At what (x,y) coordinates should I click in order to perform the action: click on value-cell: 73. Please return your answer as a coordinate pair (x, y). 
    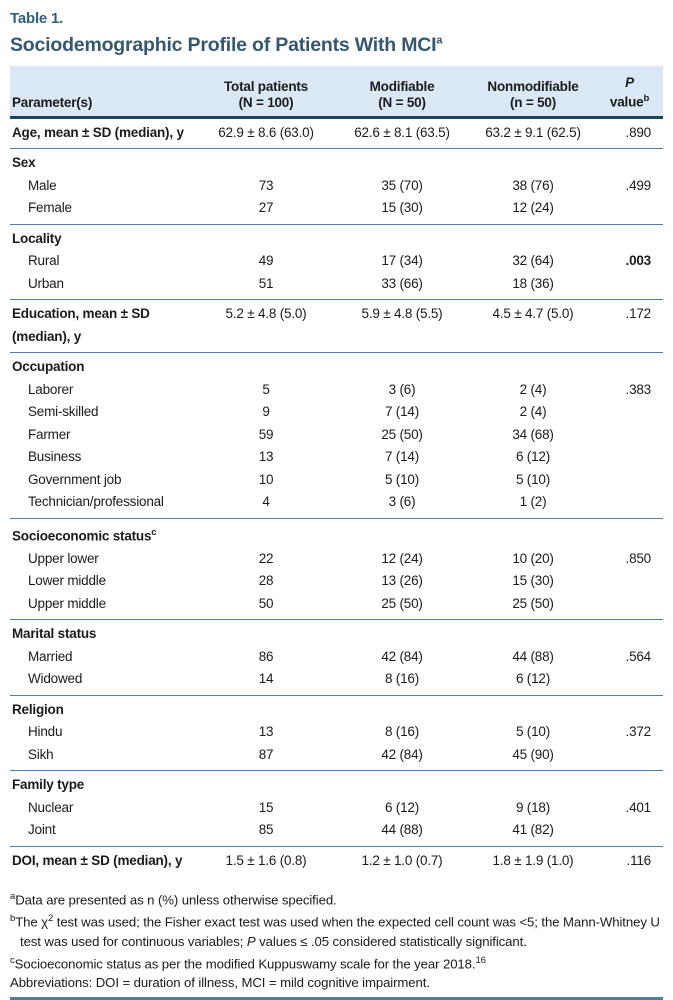
    Looking at the image, I should click on (266, 185).